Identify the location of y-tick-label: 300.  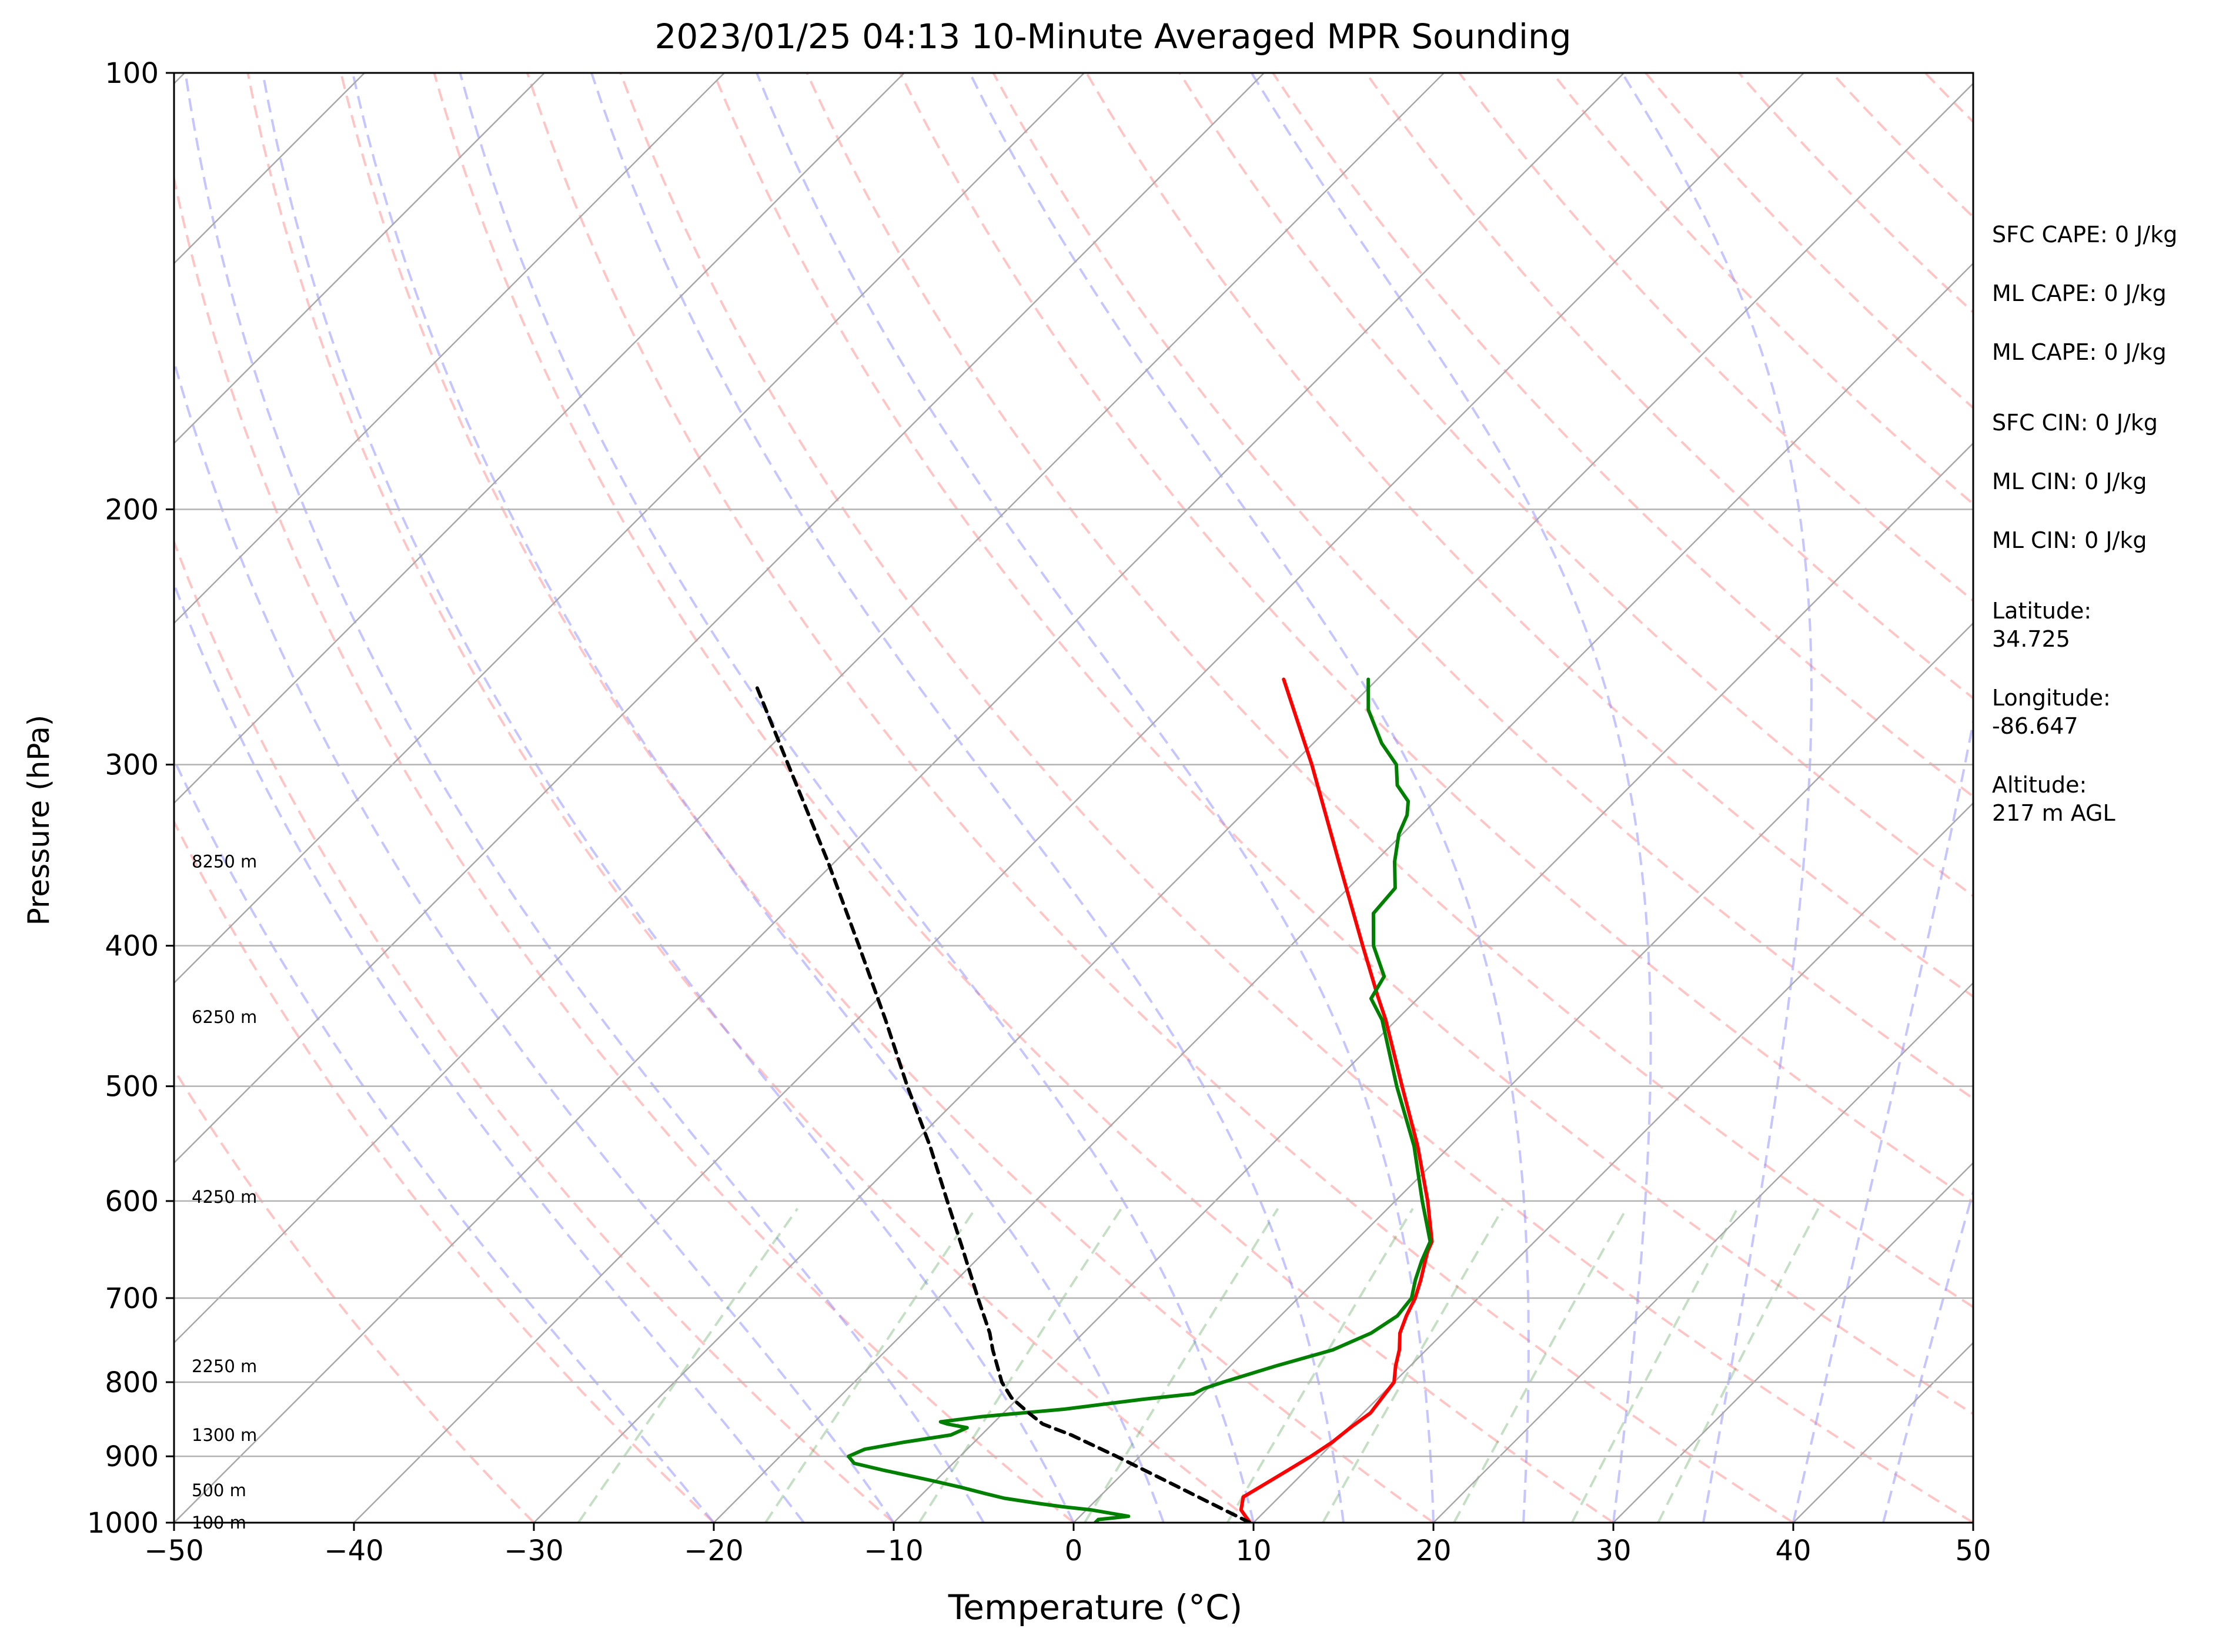
(132, 766).